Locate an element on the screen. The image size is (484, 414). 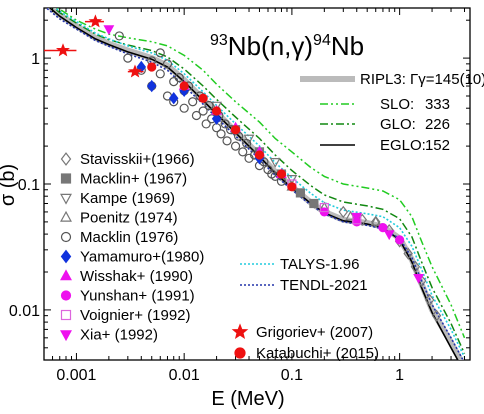
x-tick-label: 0.1 is located at coordinates (292, 375).